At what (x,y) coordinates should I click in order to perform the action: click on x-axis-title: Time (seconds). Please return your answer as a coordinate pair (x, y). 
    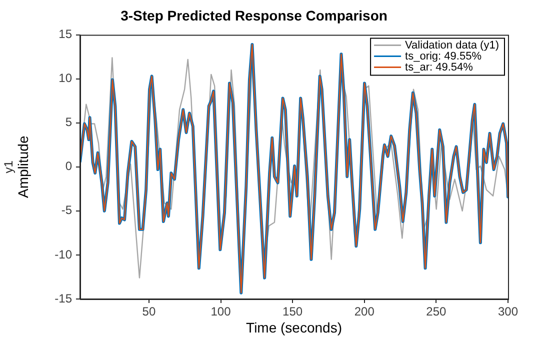
    Looking at the image, I should click on (294, 327).